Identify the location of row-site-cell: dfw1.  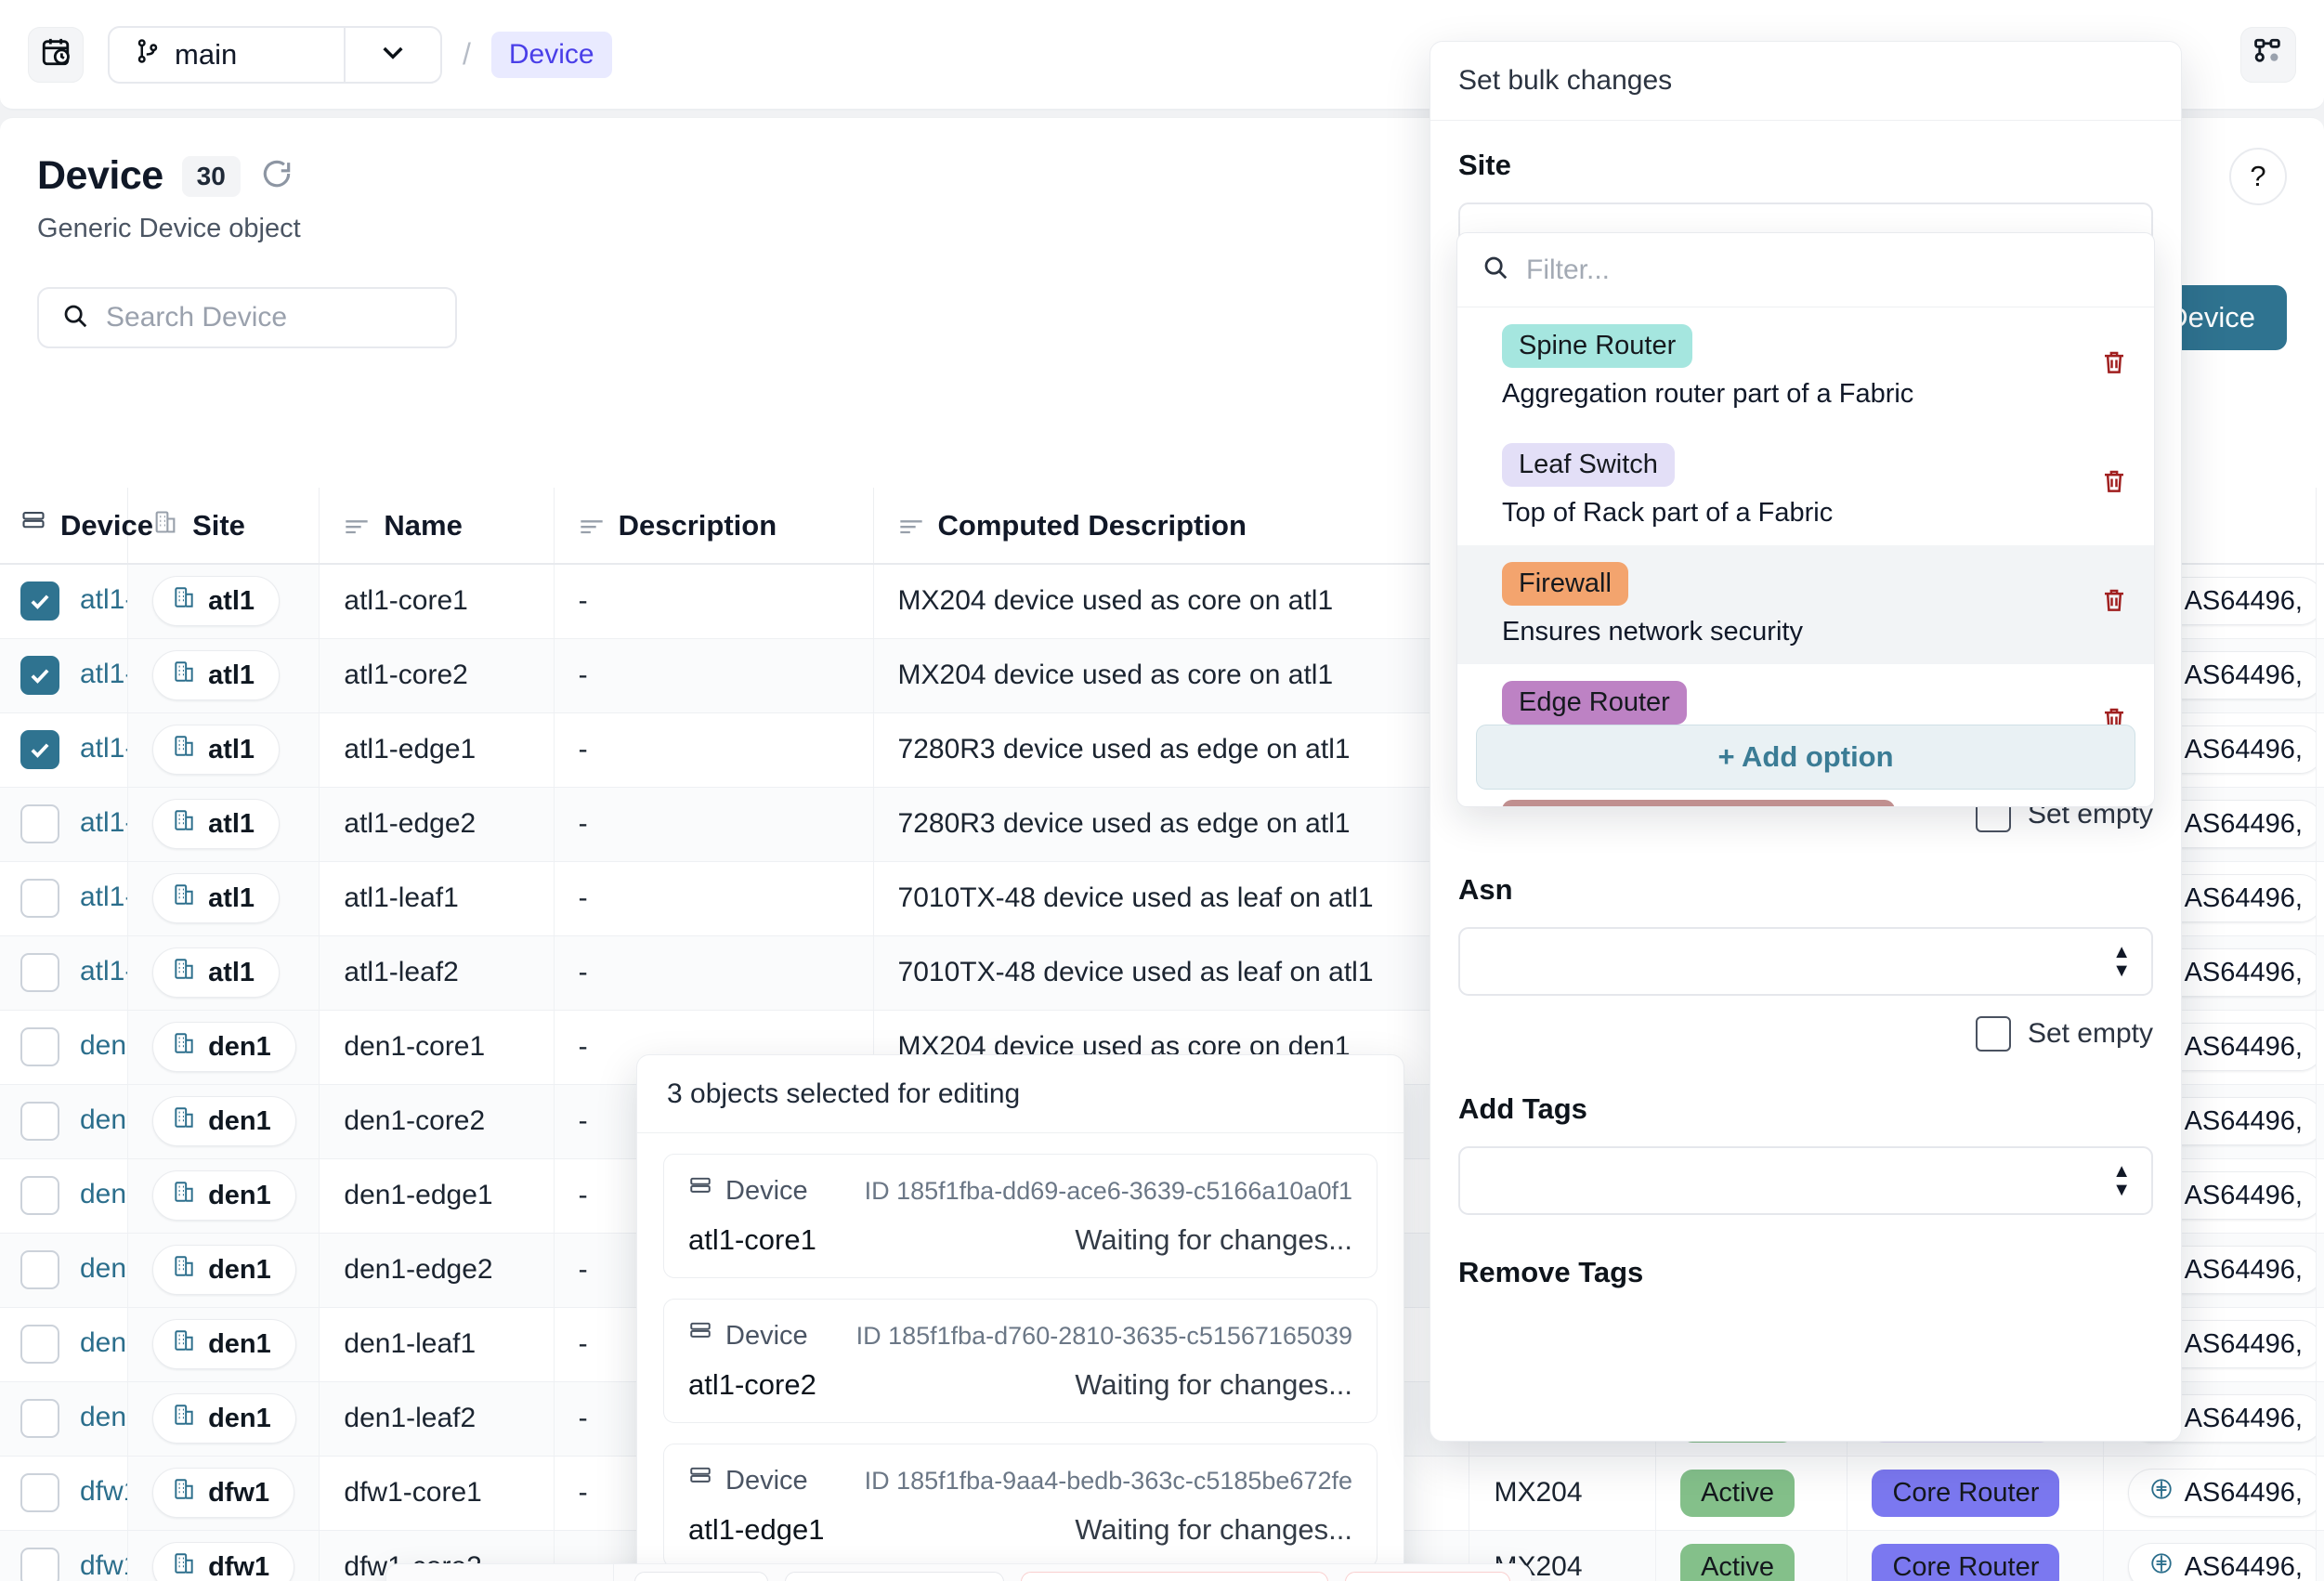
(223, 1555).